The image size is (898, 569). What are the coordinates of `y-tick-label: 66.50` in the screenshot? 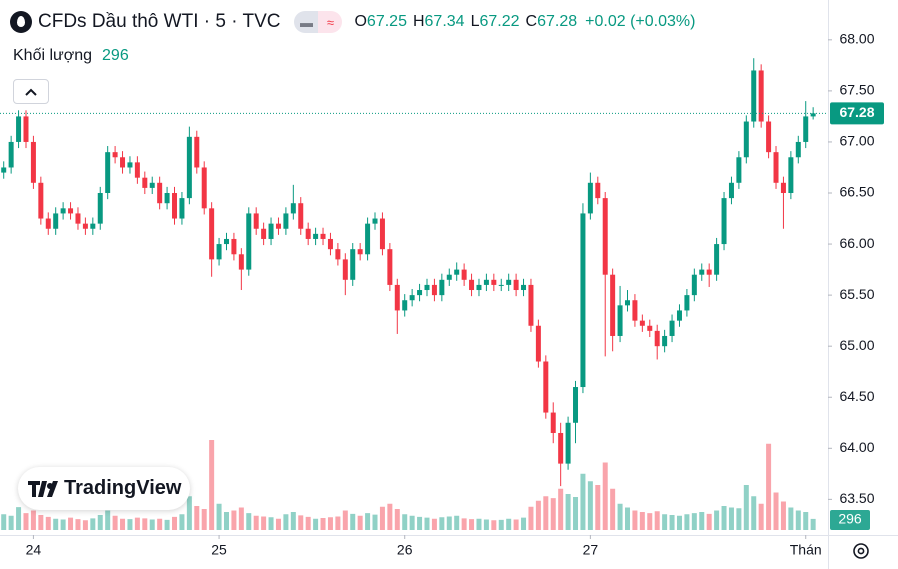 It's located at (856, 192).